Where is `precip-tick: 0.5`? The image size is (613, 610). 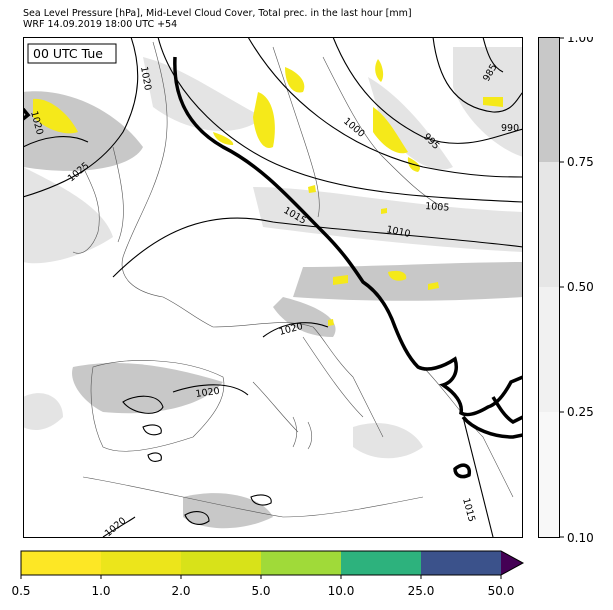 precip-tick: 0.5 is located at coordinates (20, 591).